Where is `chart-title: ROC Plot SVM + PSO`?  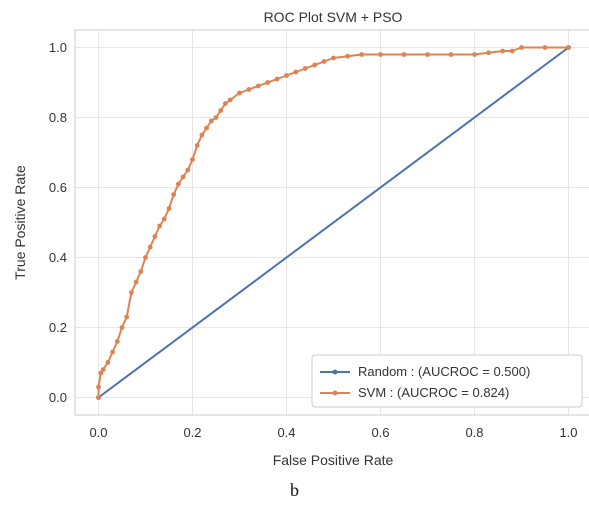 chart-title: ROC Plot SVM + PSO is located at coordinates (333, 17).